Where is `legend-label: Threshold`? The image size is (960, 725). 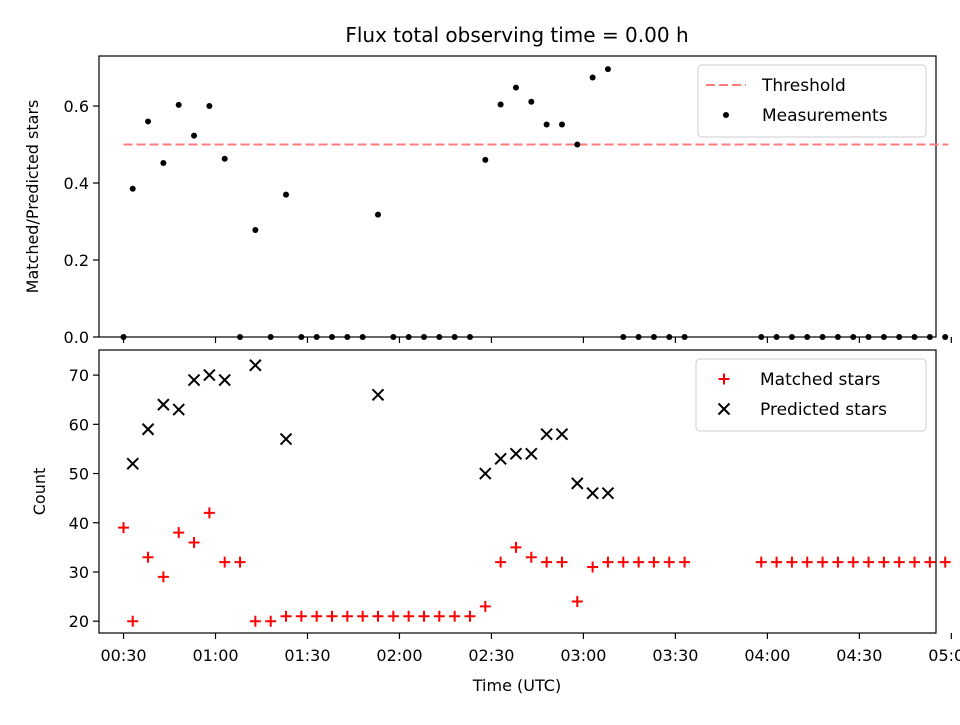
legend-label: Threshold is located at coordinates (803, 86).